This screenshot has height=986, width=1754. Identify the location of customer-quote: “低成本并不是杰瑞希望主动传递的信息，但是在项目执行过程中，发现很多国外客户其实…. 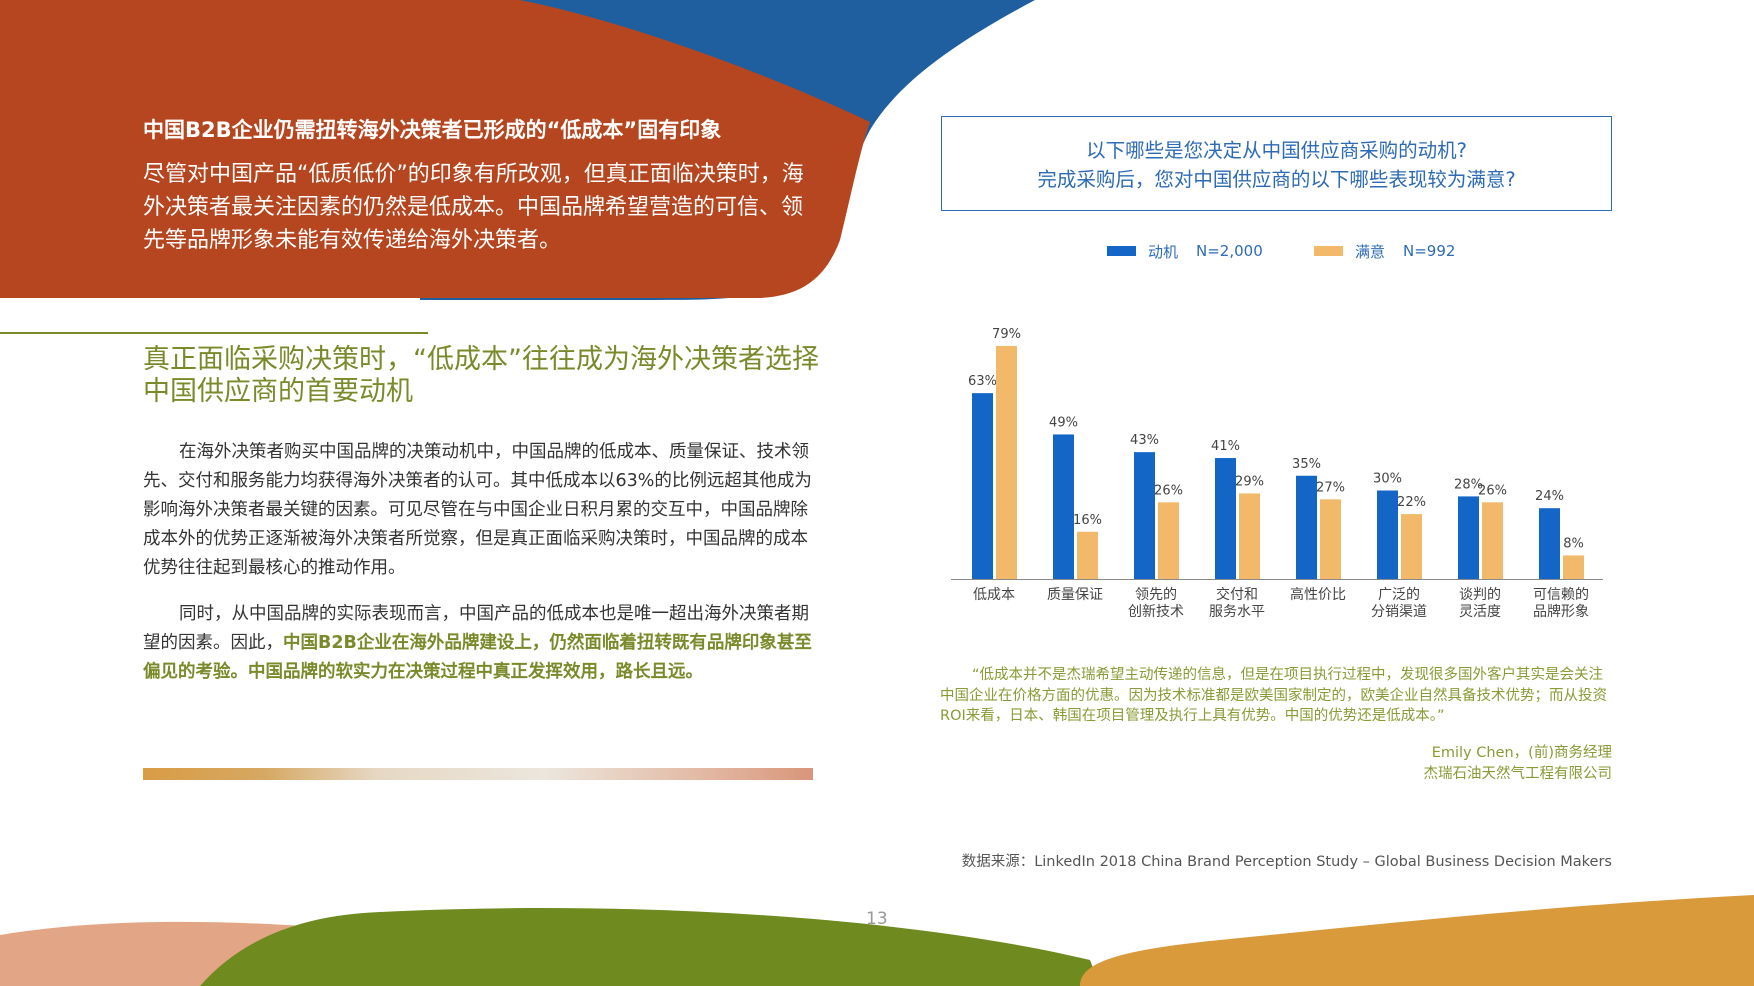
(1273, 695).